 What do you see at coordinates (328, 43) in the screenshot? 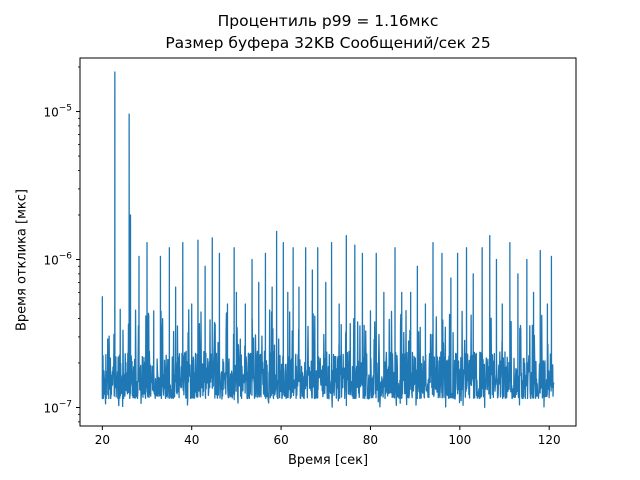
I see `chart-subtitle: Размер буфера 32KB Сообщений/сек 25` at bounding box center [328, 43].